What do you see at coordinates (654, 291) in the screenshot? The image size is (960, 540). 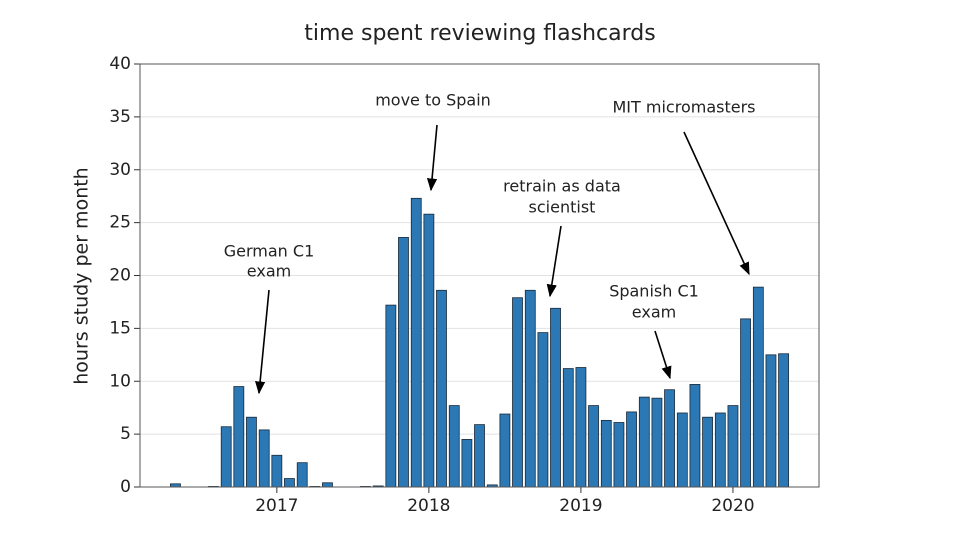 I see `annotation-text: Spanish C1` at bounding box center [654, 291].